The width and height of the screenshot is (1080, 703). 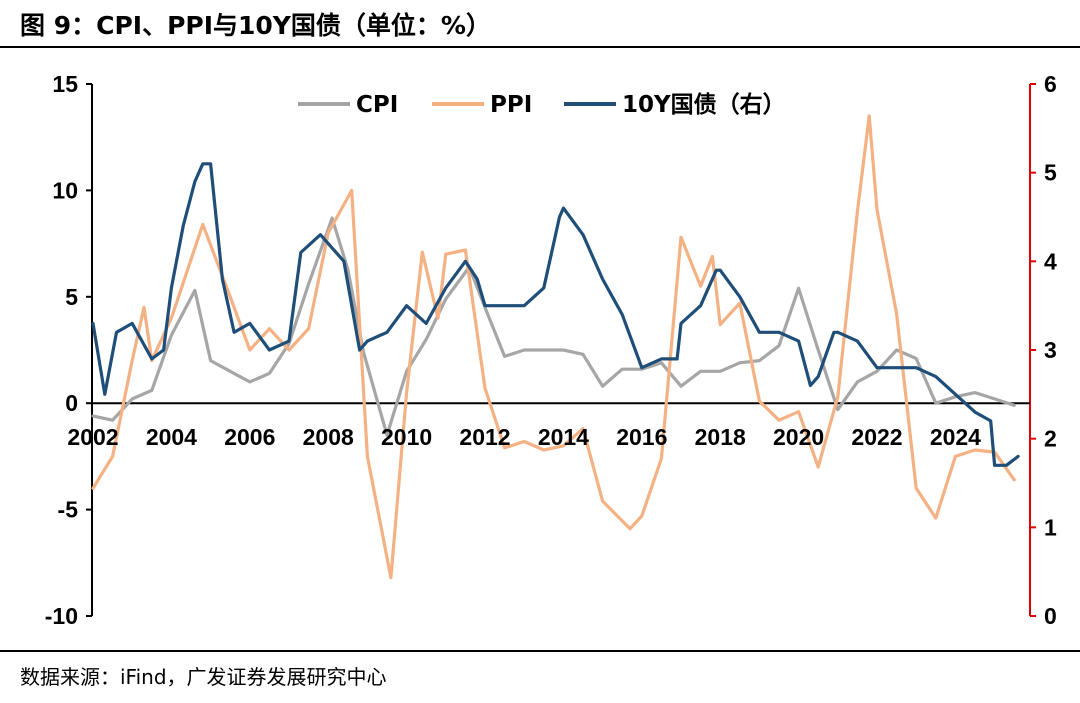 What do you see at coordinates (540, 47) in the screenshot?
I see `title-rule` at bounding box center [540, 47].